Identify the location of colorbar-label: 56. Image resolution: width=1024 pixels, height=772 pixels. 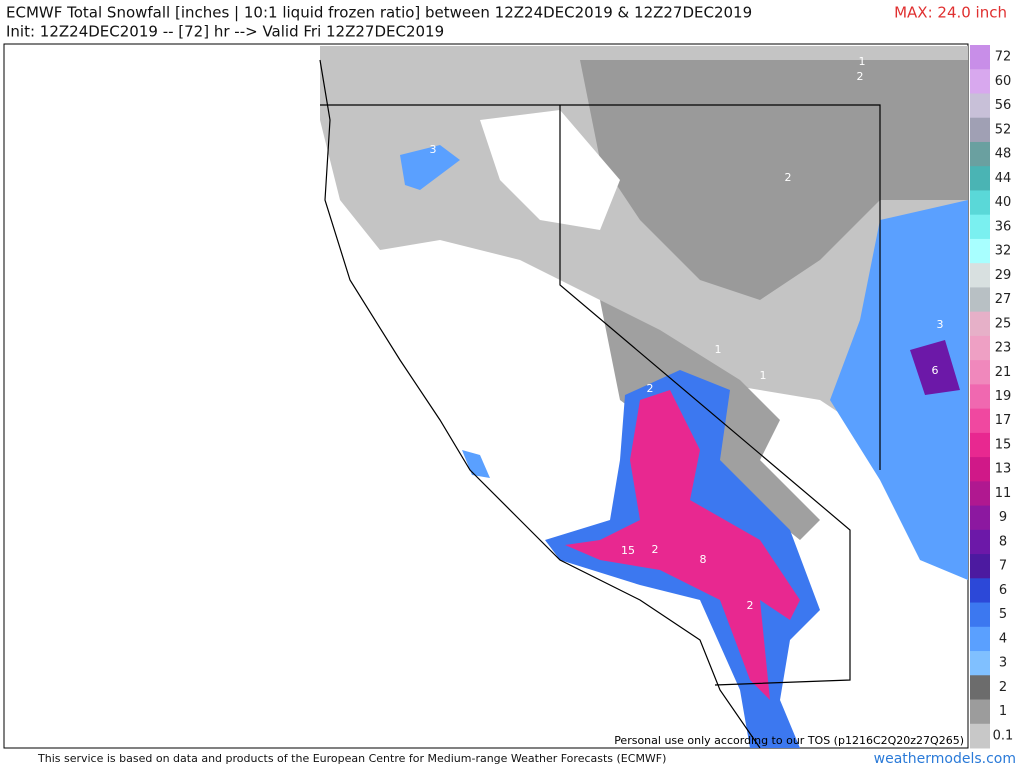
(1003, 105).